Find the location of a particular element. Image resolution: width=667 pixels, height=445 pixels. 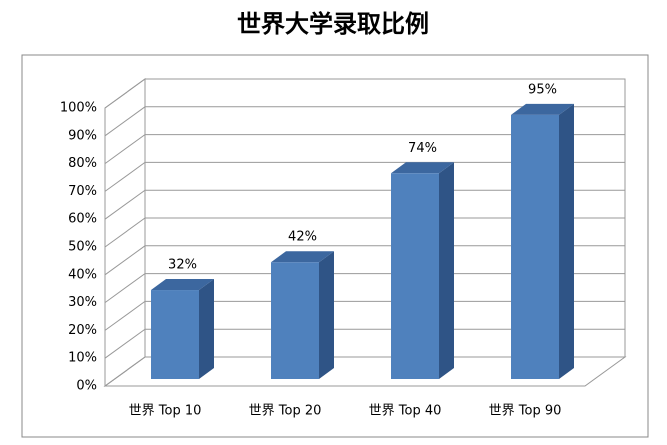

y-tick-label: 10% is located at coordinates (82, 358).